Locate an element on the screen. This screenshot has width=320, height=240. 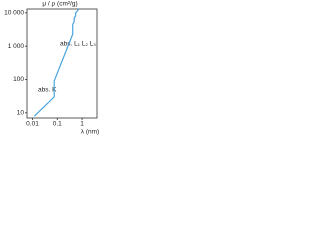
x-tick-label: 1 is located at coordinates (82, 124).